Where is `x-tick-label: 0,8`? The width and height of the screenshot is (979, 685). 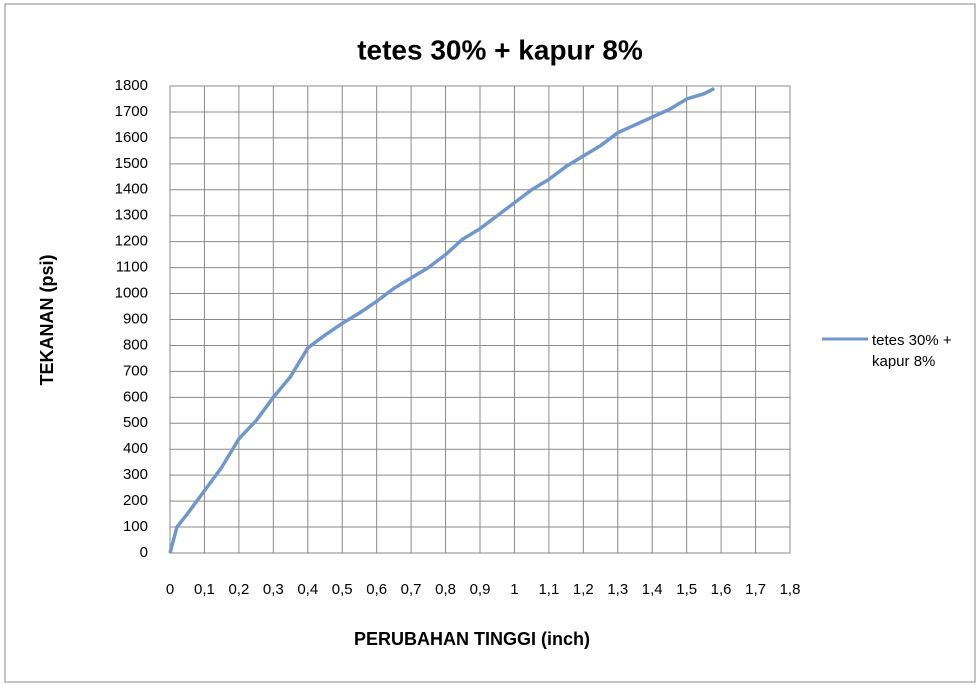
x-tick-label: 0,8 is located at coordinates (445, 589).